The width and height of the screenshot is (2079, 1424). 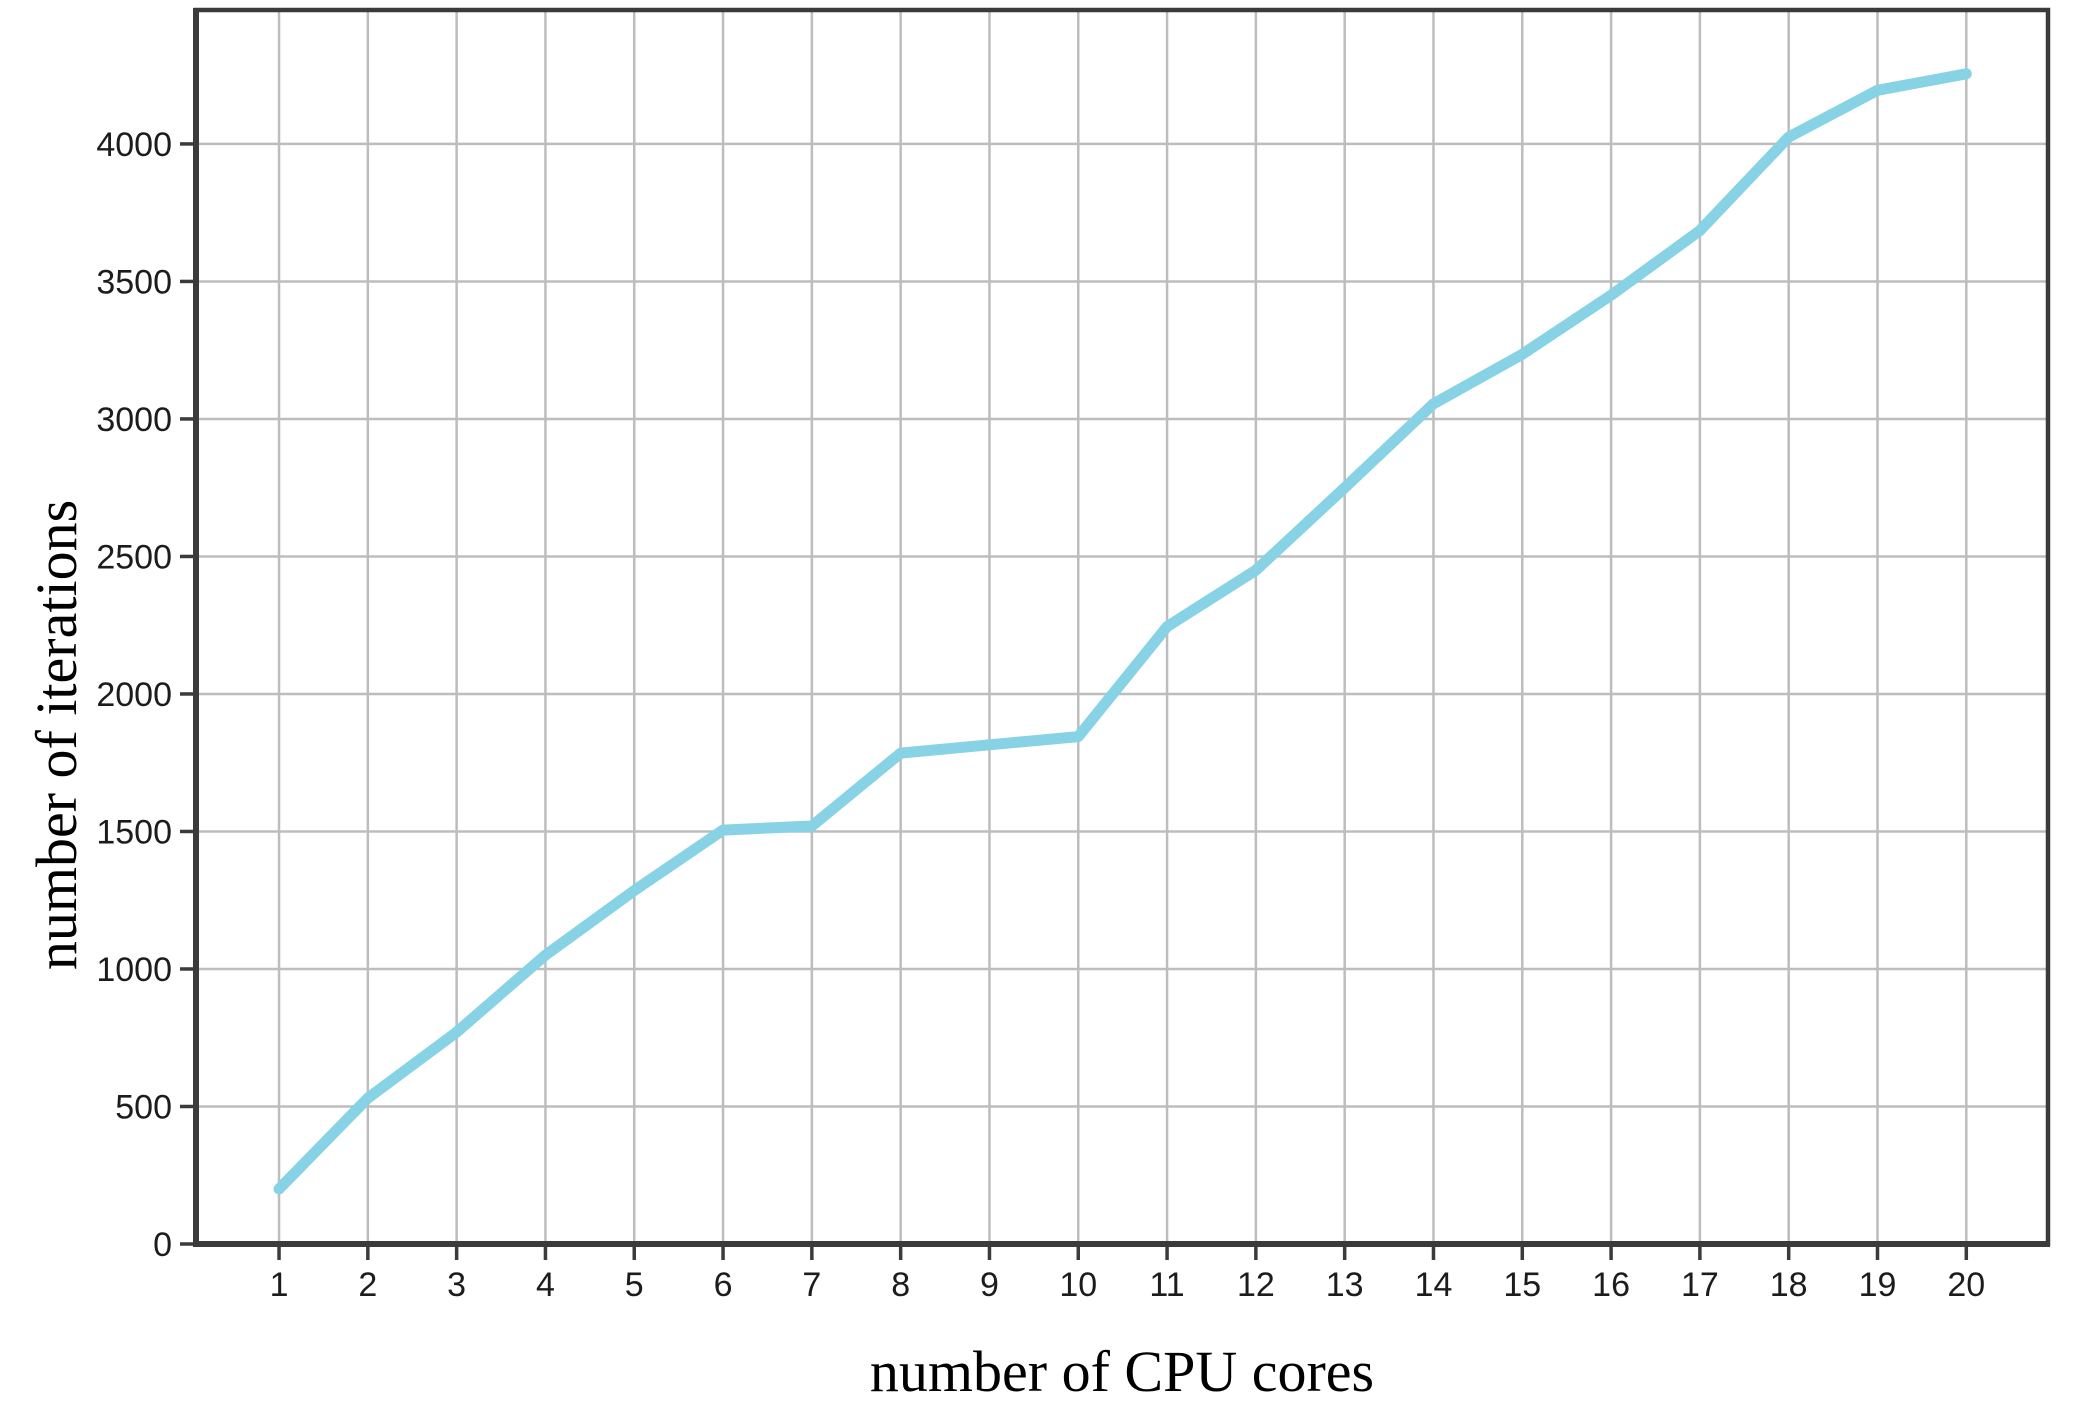 I want to click on y-tick-label: 3000, so click(x=134, y=420).